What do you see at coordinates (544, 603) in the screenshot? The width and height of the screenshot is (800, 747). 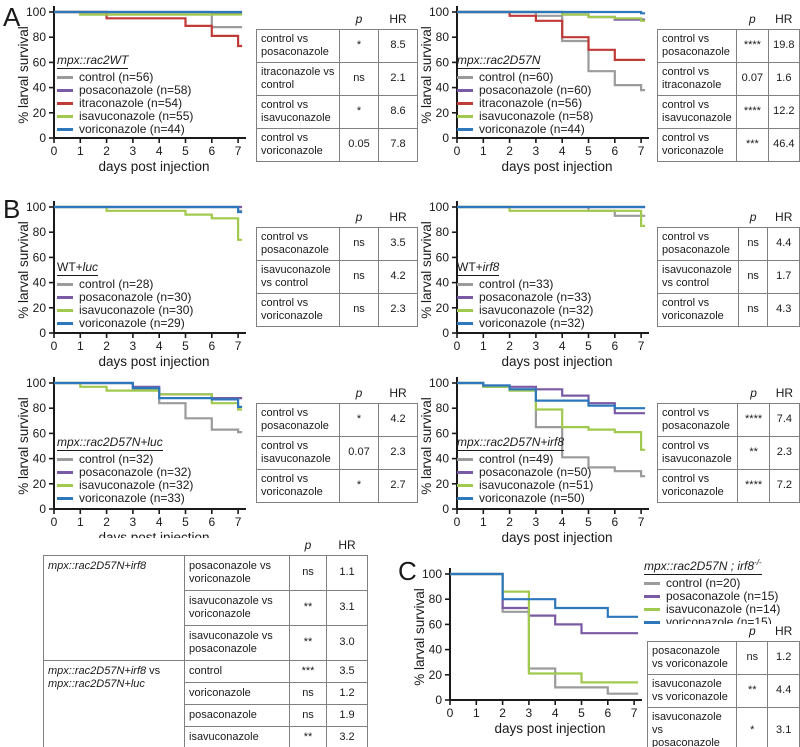 I see `survival-curve-posaconazole` at bounding box center [544, 603].